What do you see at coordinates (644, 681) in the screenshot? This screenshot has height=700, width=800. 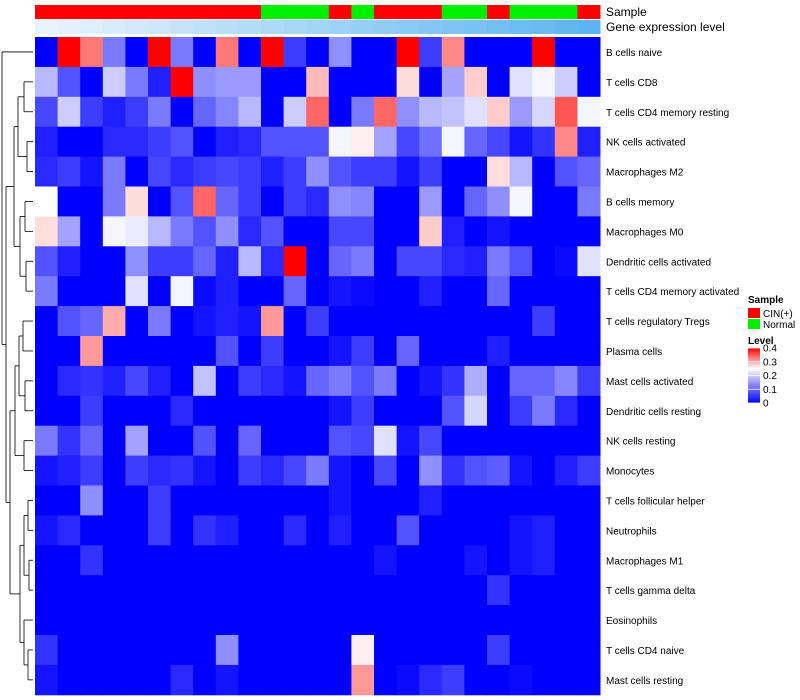 I see `row-label: Mast cells resting` at bounding box center [644, 681].